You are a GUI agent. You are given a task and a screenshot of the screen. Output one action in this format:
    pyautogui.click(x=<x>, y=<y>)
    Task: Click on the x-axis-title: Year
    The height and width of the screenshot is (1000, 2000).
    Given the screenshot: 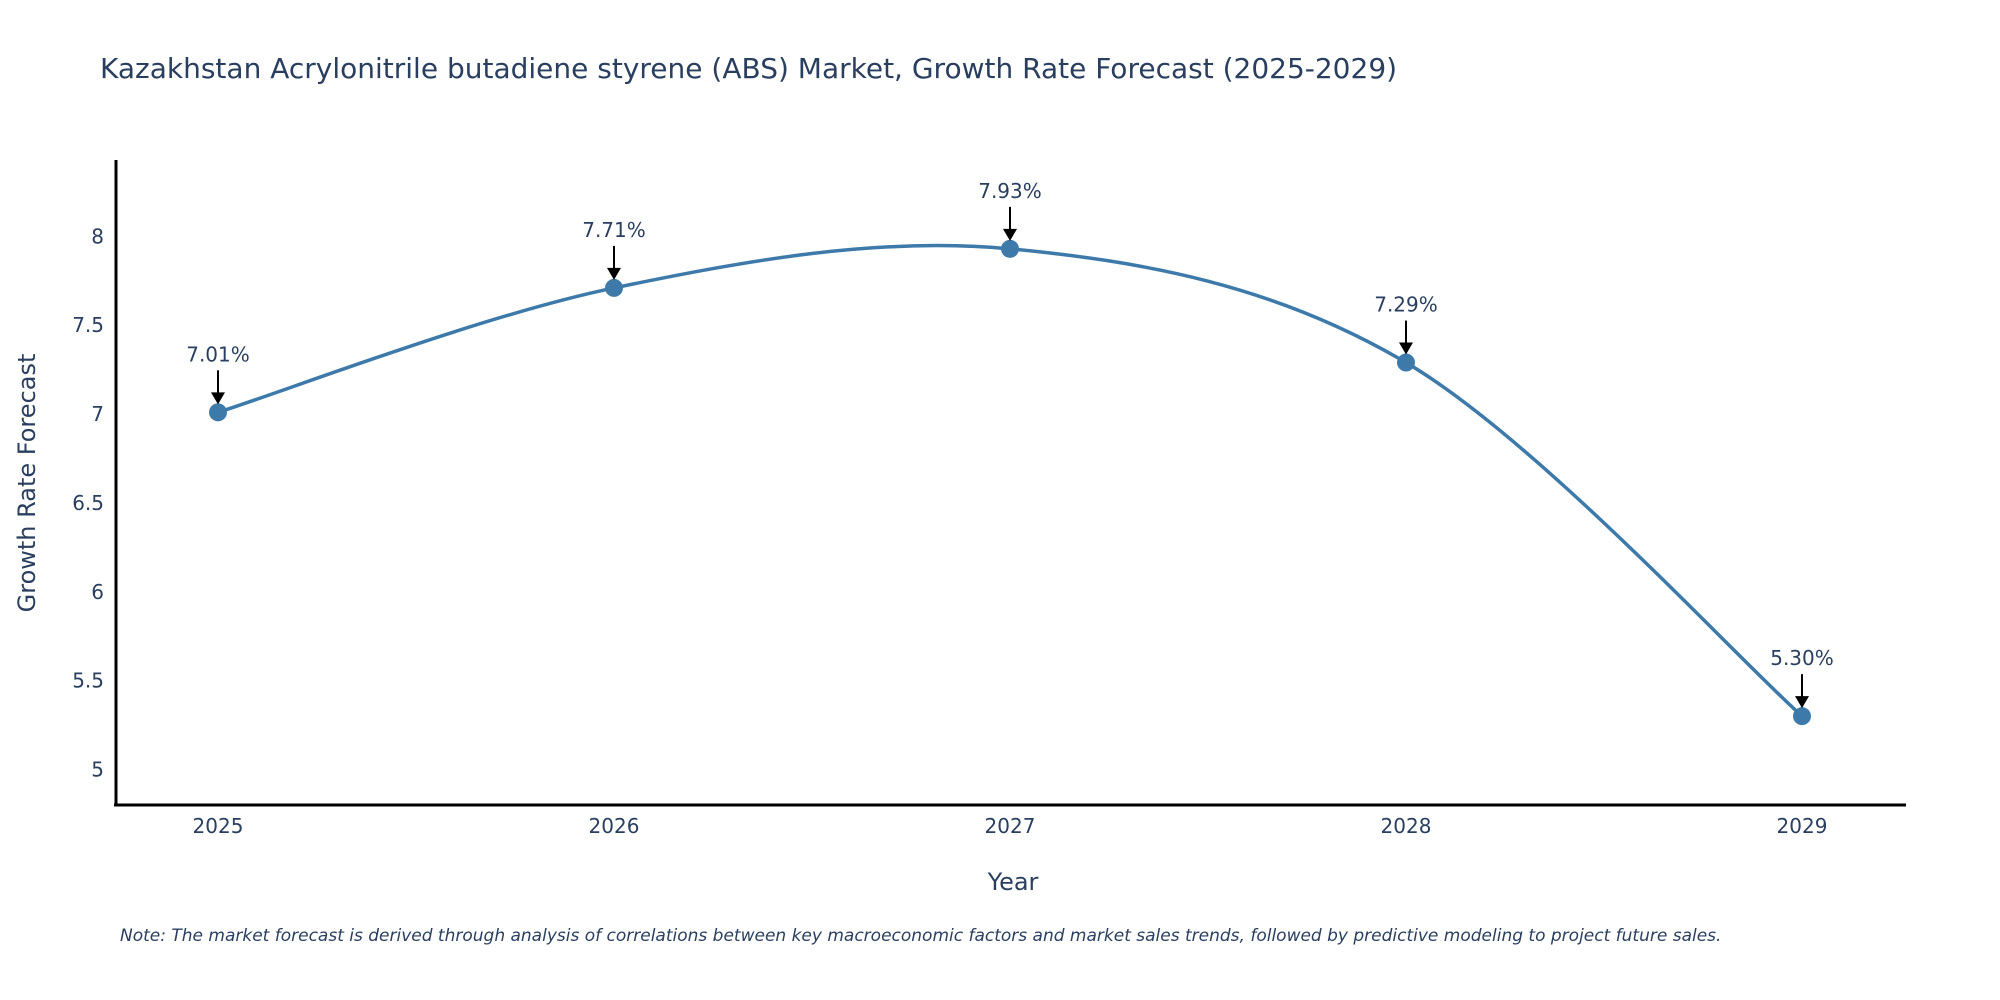 What is the action you would take?
    pyautogui.click(x=1013, y=882)
    